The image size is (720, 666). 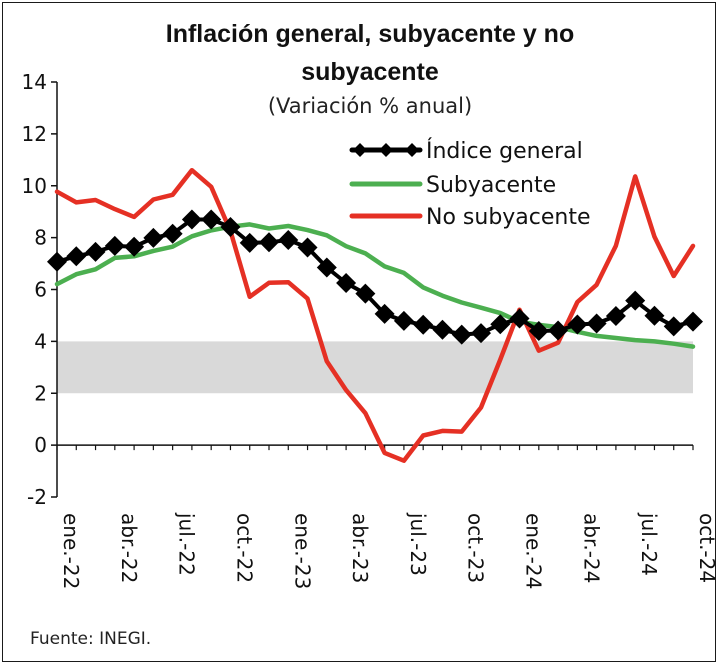 I want to click on y-tick-label: 6, so click(x=40, y=290).